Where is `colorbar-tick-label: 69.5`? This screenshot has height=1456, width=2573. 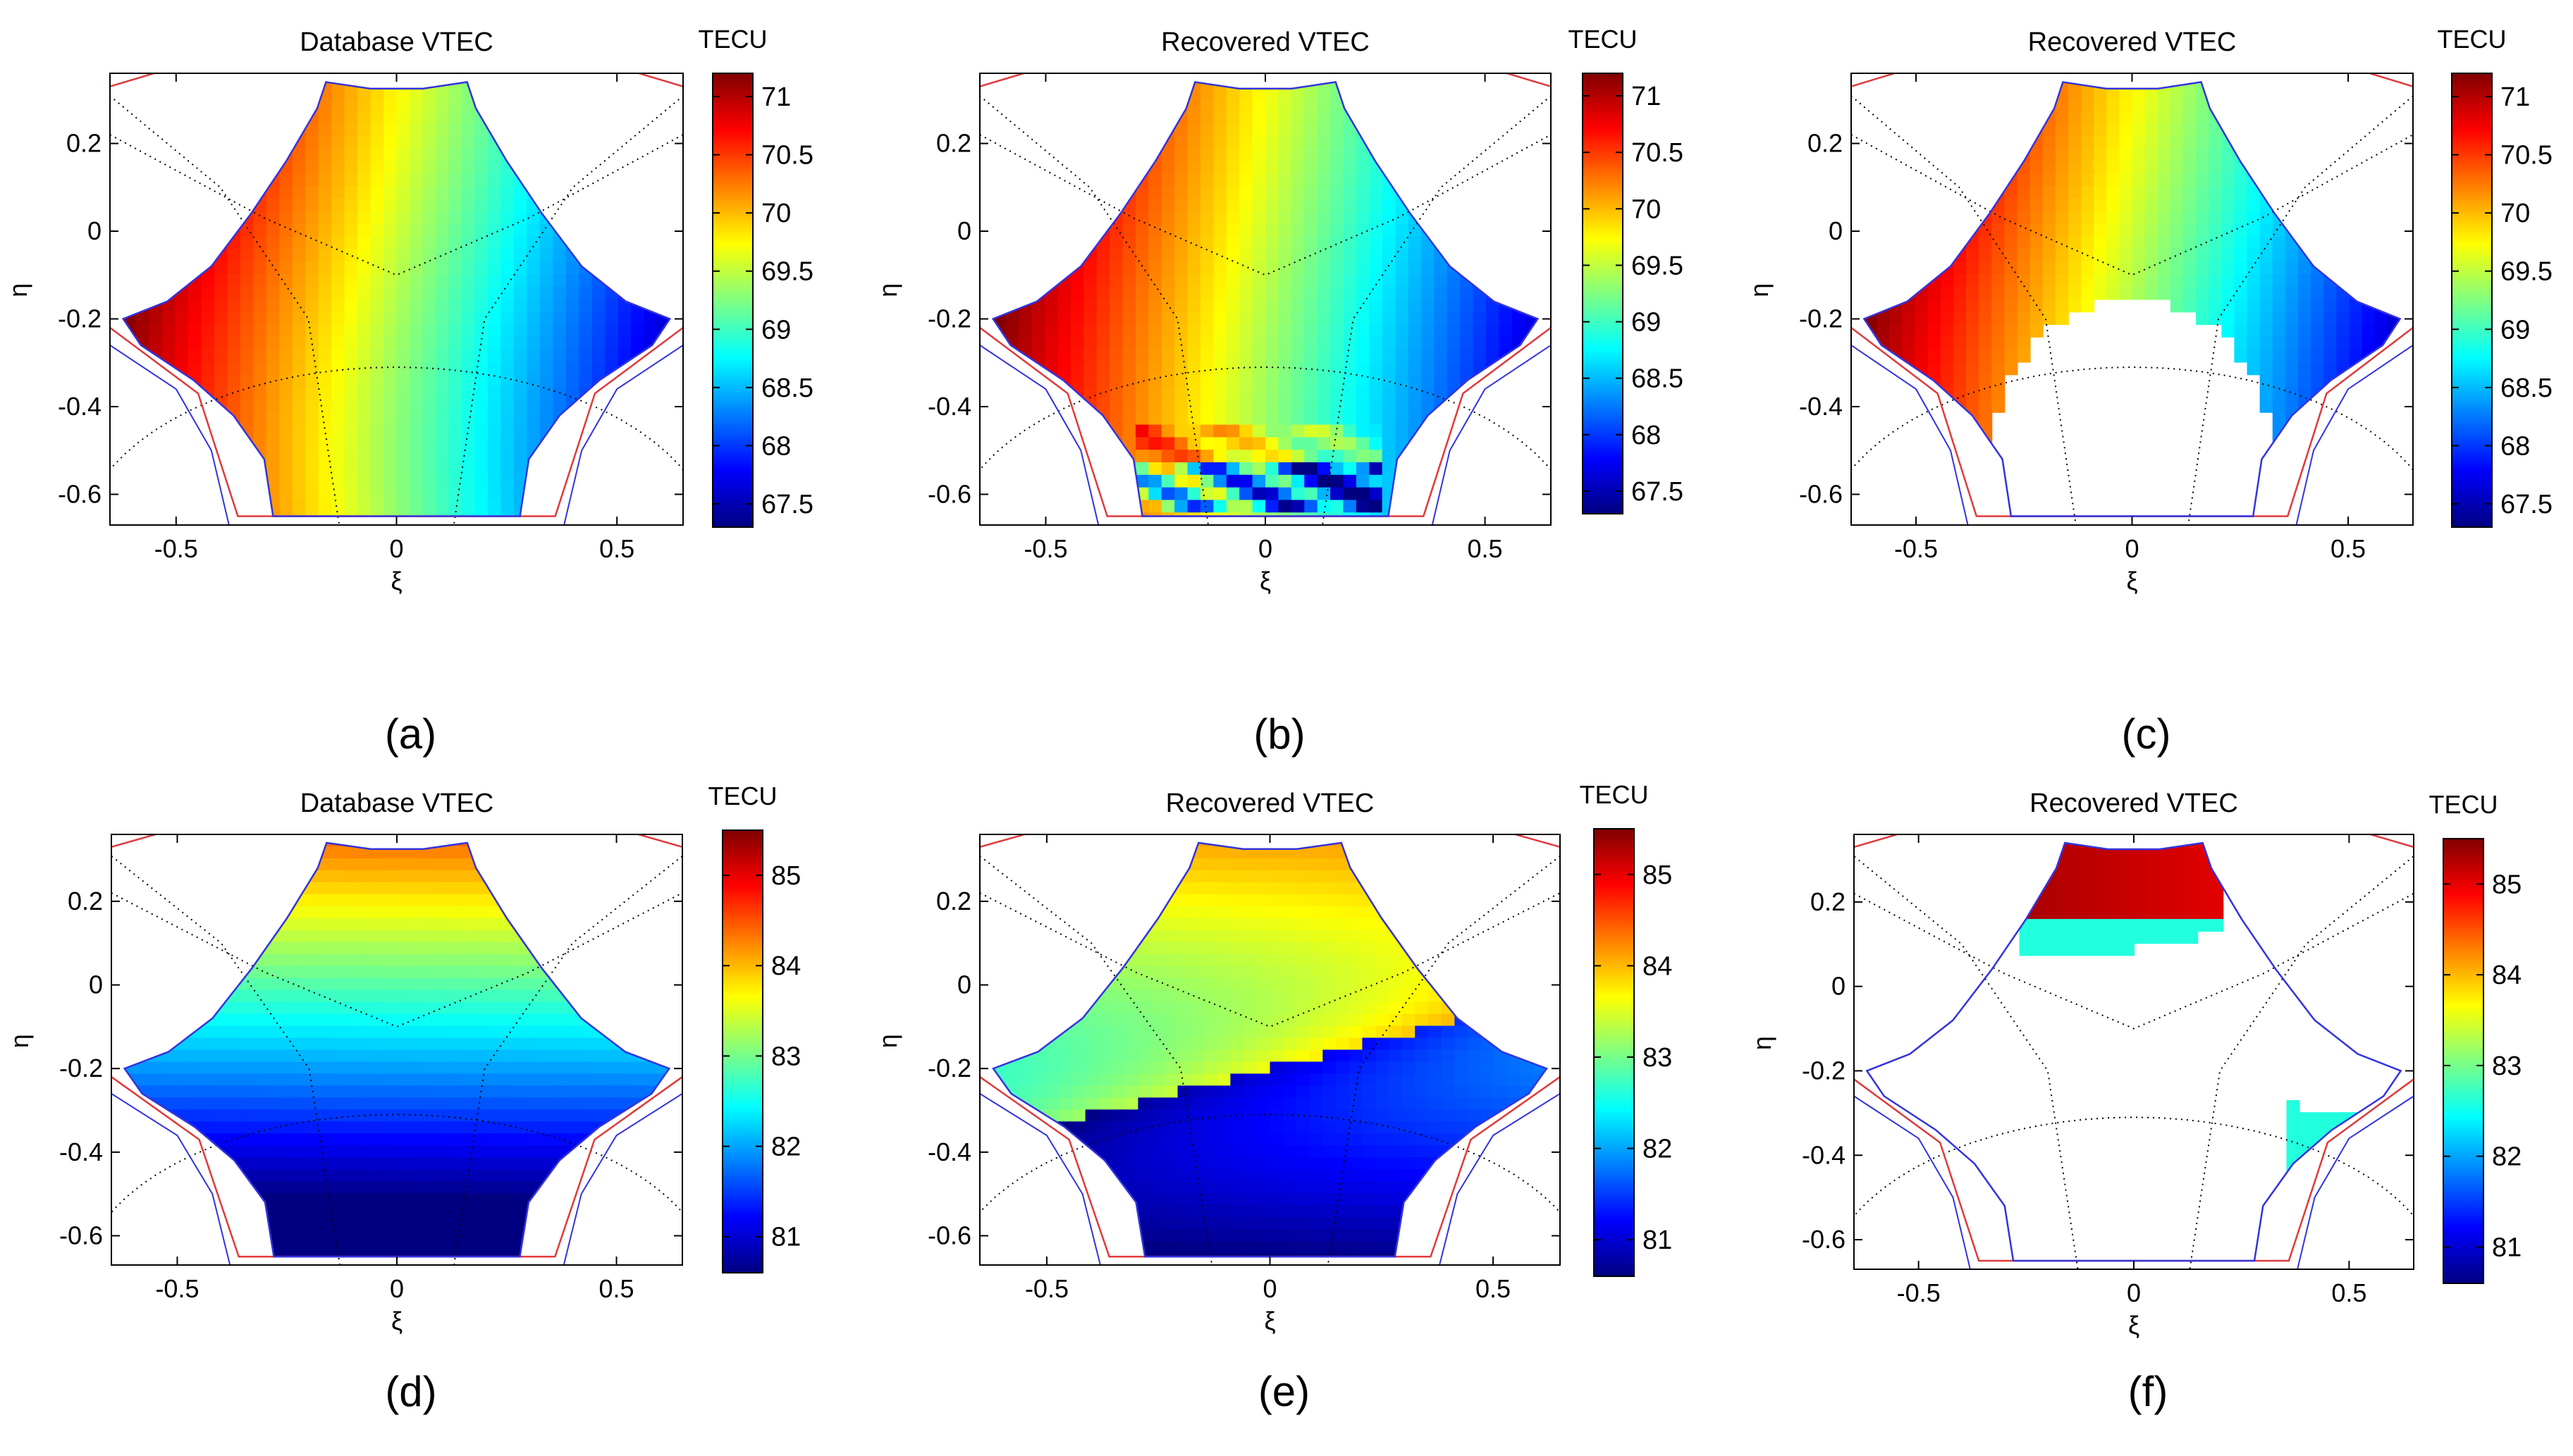
colorbar-tick-label: 69.5 is located at coordinates (2526, 272).